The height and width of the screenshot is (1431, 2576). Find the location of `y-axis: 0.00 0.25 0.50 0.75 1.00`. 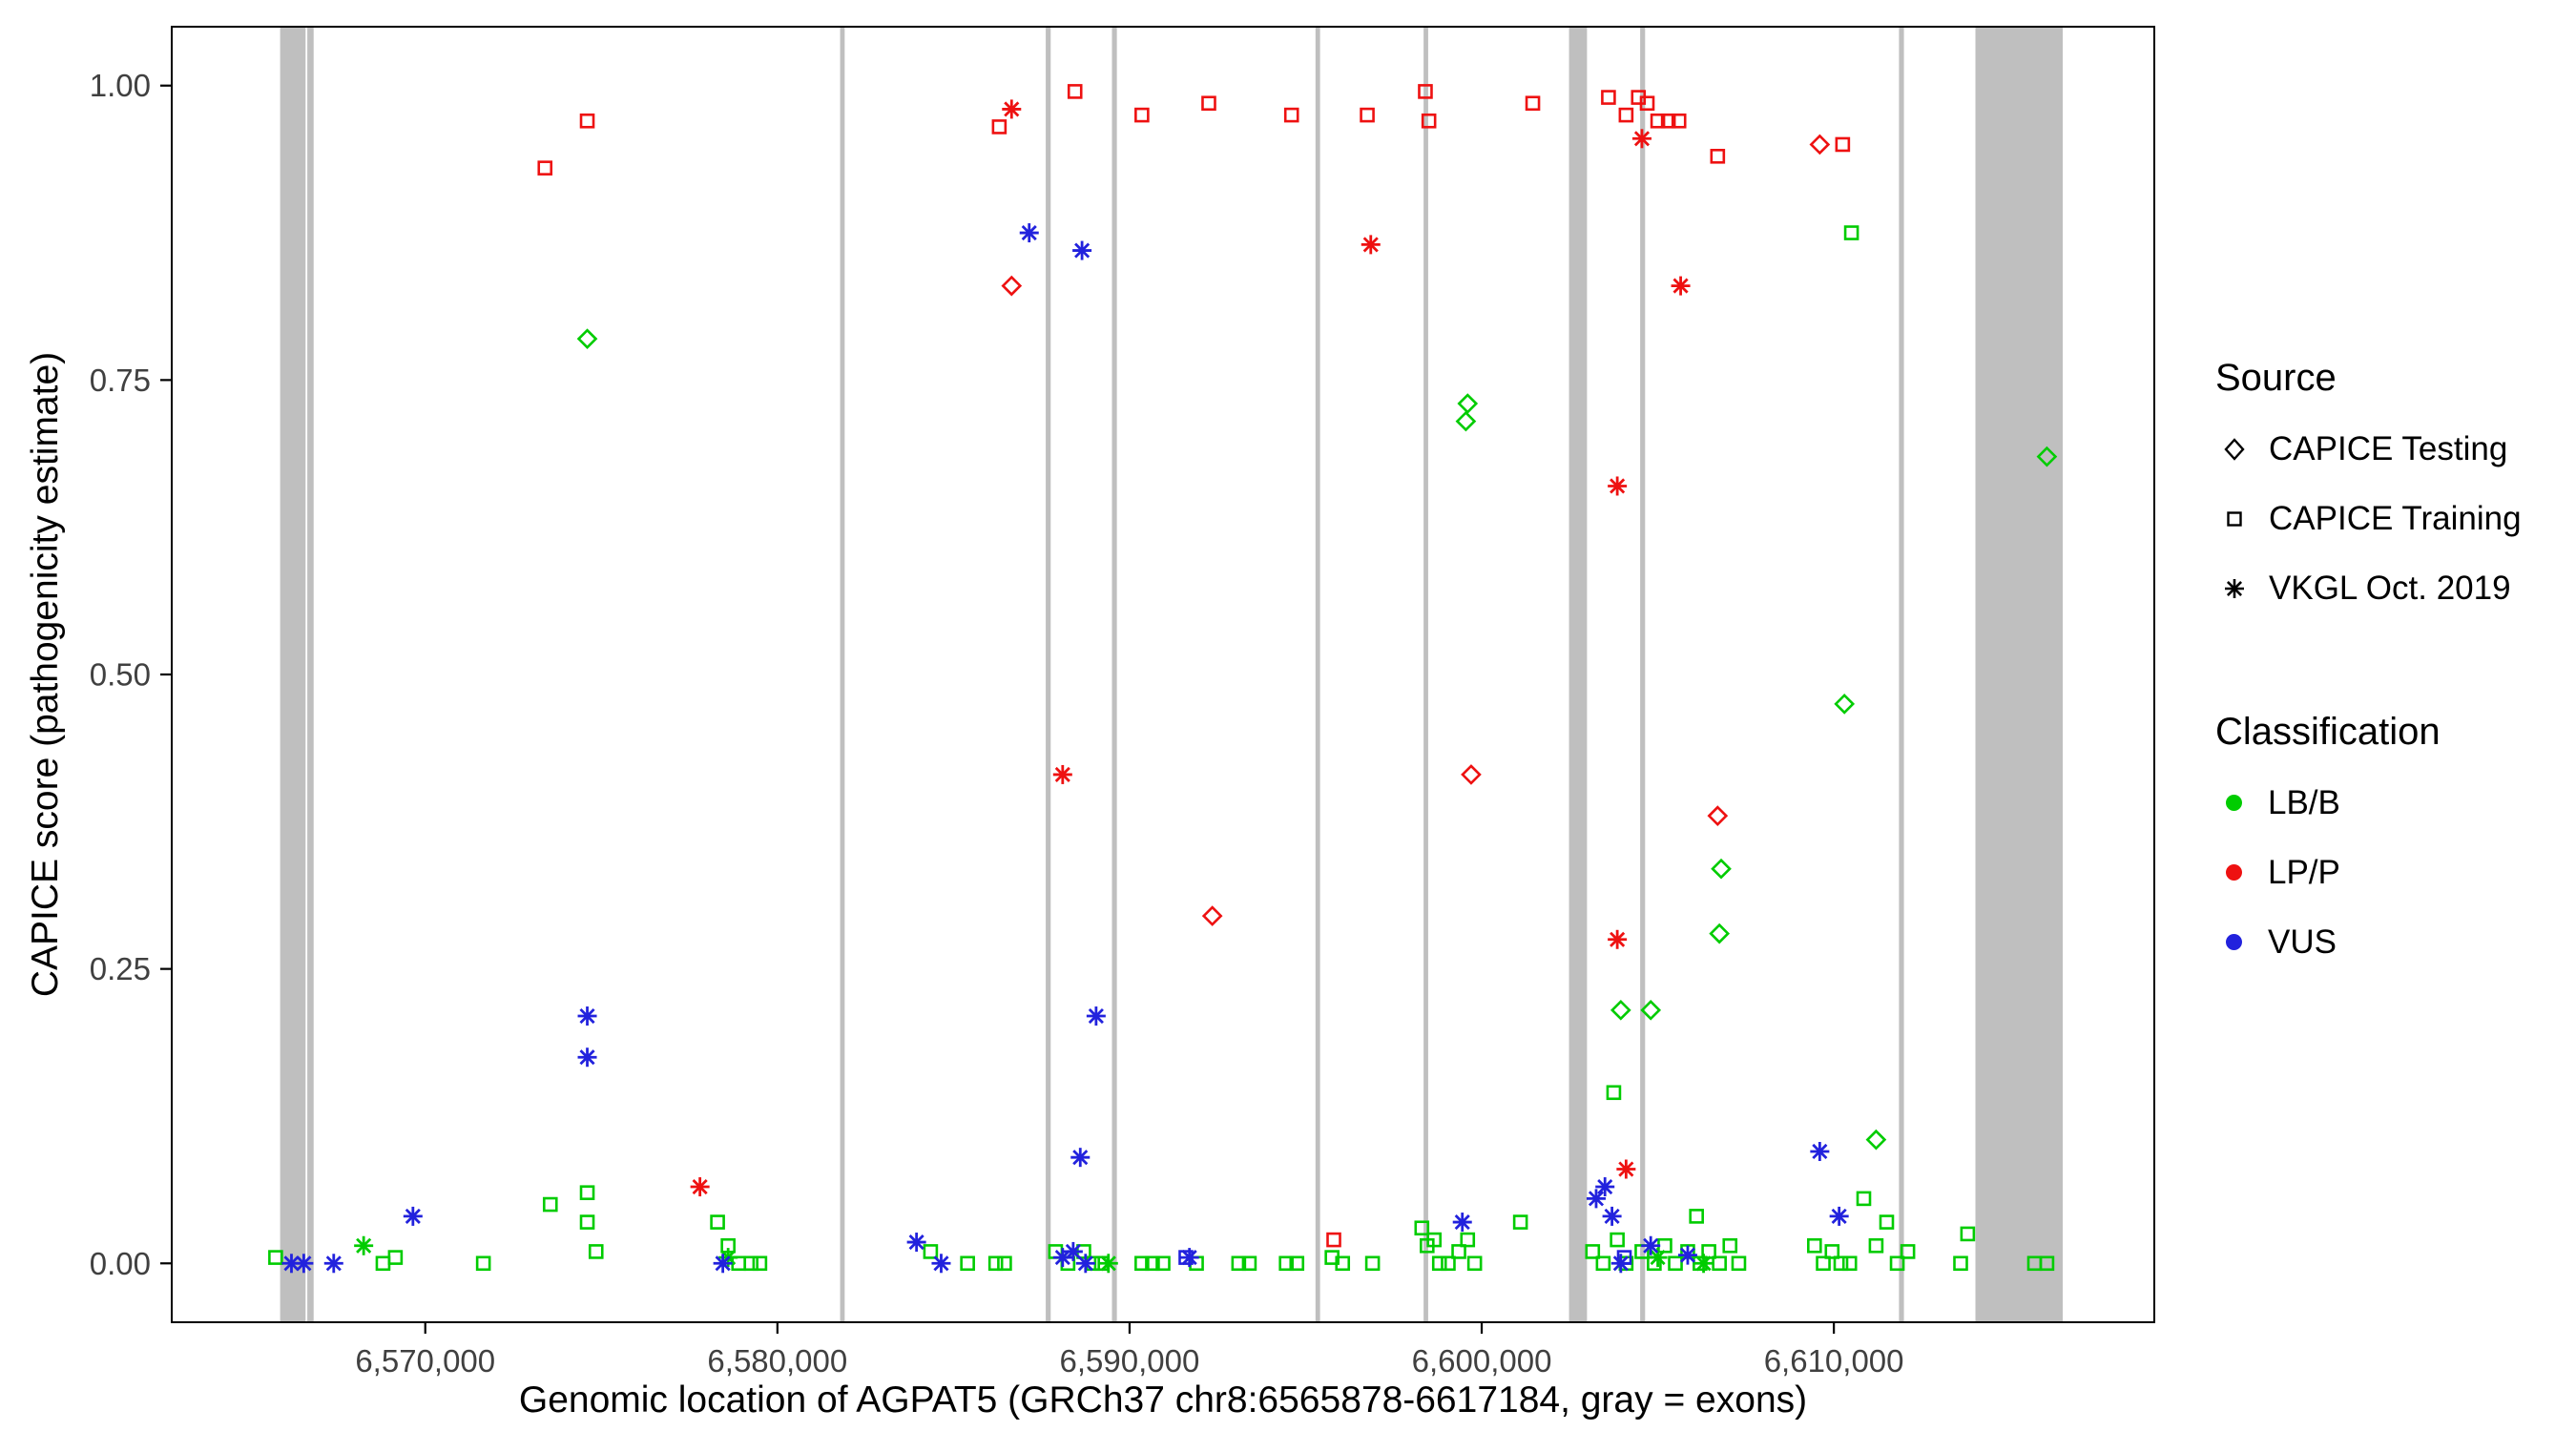

y-axis: 0.00 0.25 0.50 0.75 1.00 is located at coordinates (131, 674).